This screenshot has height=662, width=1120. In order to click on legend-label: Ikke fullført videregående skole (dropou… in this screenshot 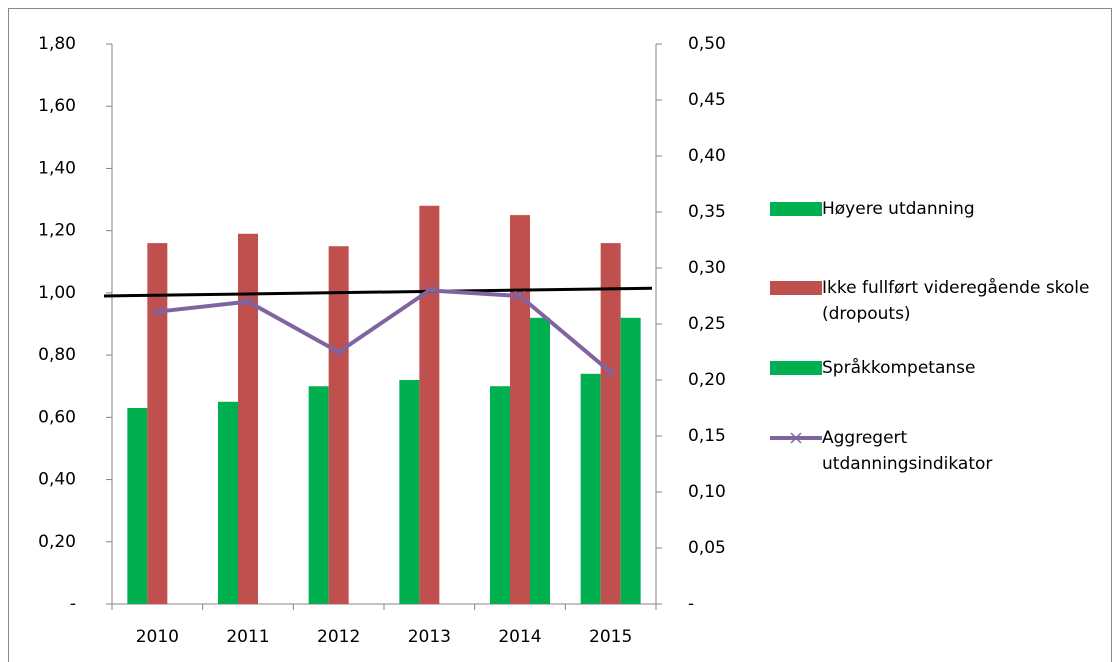, I will do `click(956, 301)`.